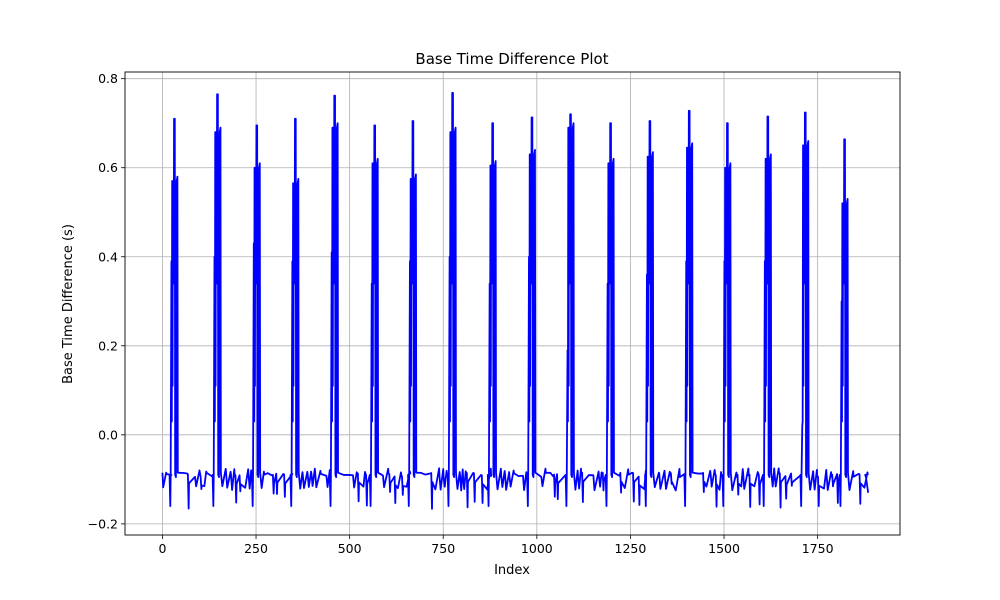 Image resolution: width=1000 pixels, height=600 pixels. I want to click on y-tick-label: 0.6, so click(108, 167).